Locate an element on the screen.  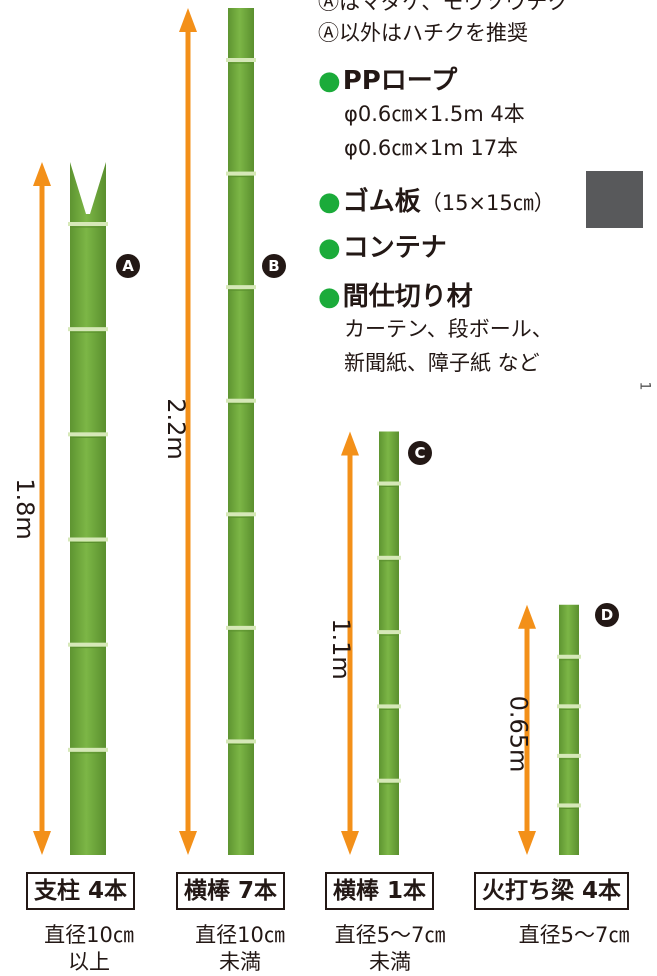
pole-name-d: 火打ち梁 4本 is located at coordinates (552, 891).